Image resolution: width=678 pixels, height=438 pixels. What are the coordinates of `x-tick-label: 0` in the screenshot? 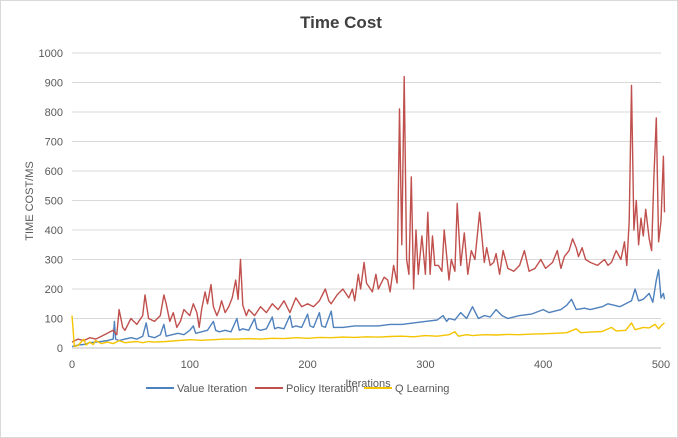 It's located at (72, 365).